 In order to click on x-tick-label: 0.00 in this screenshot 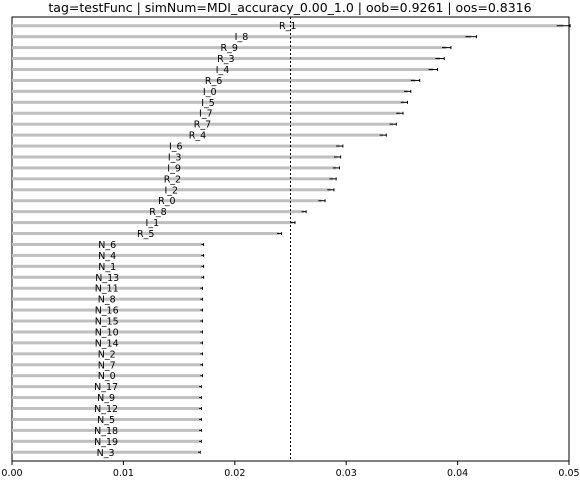, I will do `click(11, 473)`.